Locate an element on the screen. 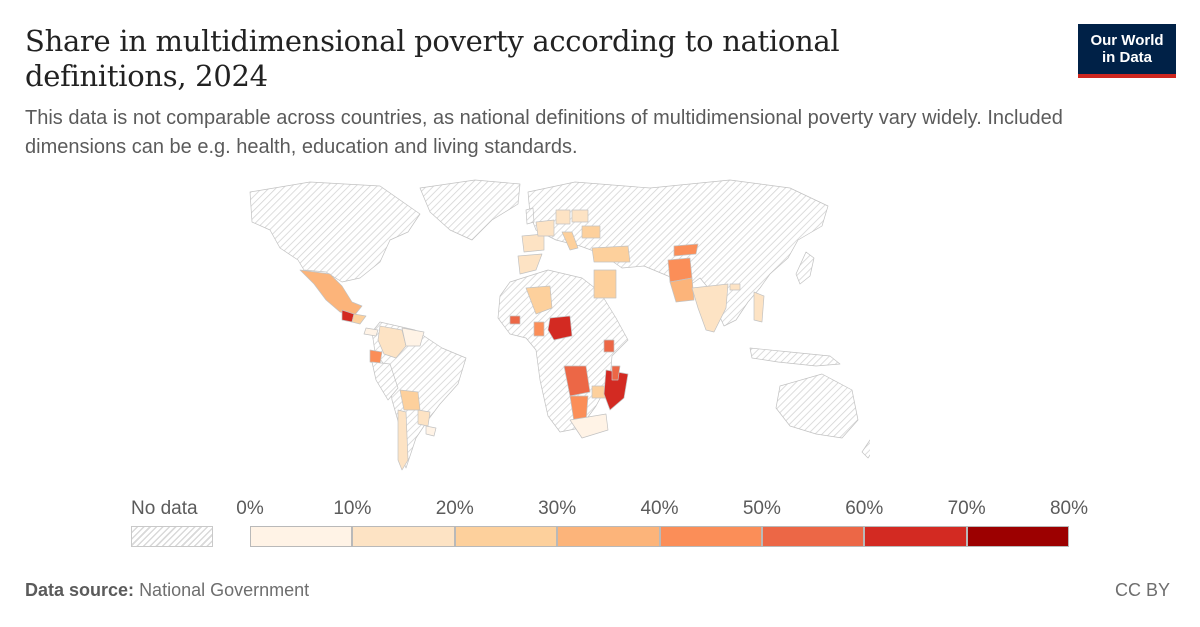 The image size is (1200, 627). south-america-shape is located at coordinates (419, 395).